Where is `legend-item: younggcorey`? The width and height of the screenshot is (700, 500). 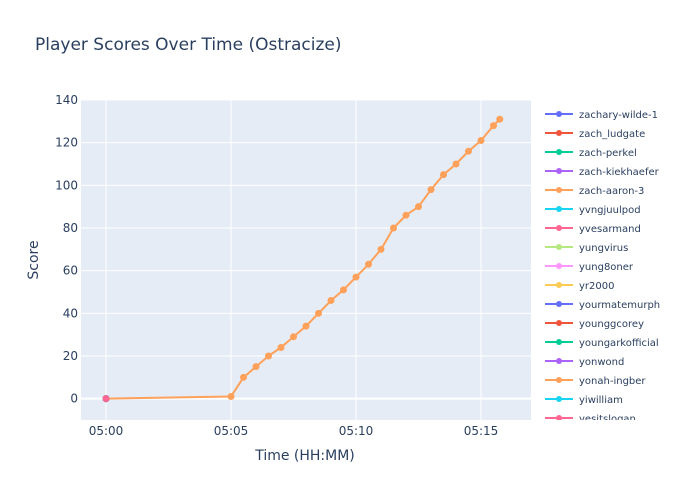 legend-item: younggcorey is located at coordinates (594, 324).